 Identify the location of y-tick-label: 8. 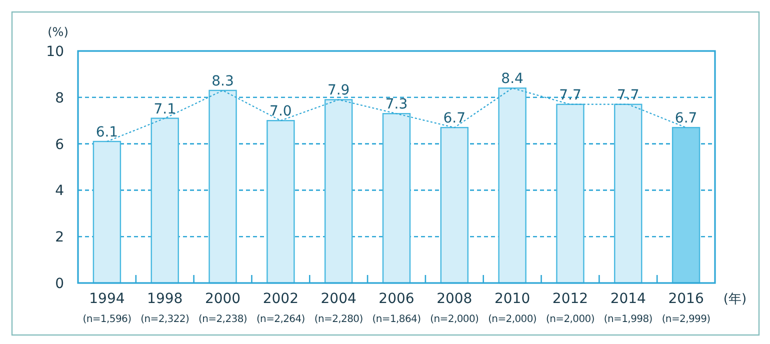
(59, 98).